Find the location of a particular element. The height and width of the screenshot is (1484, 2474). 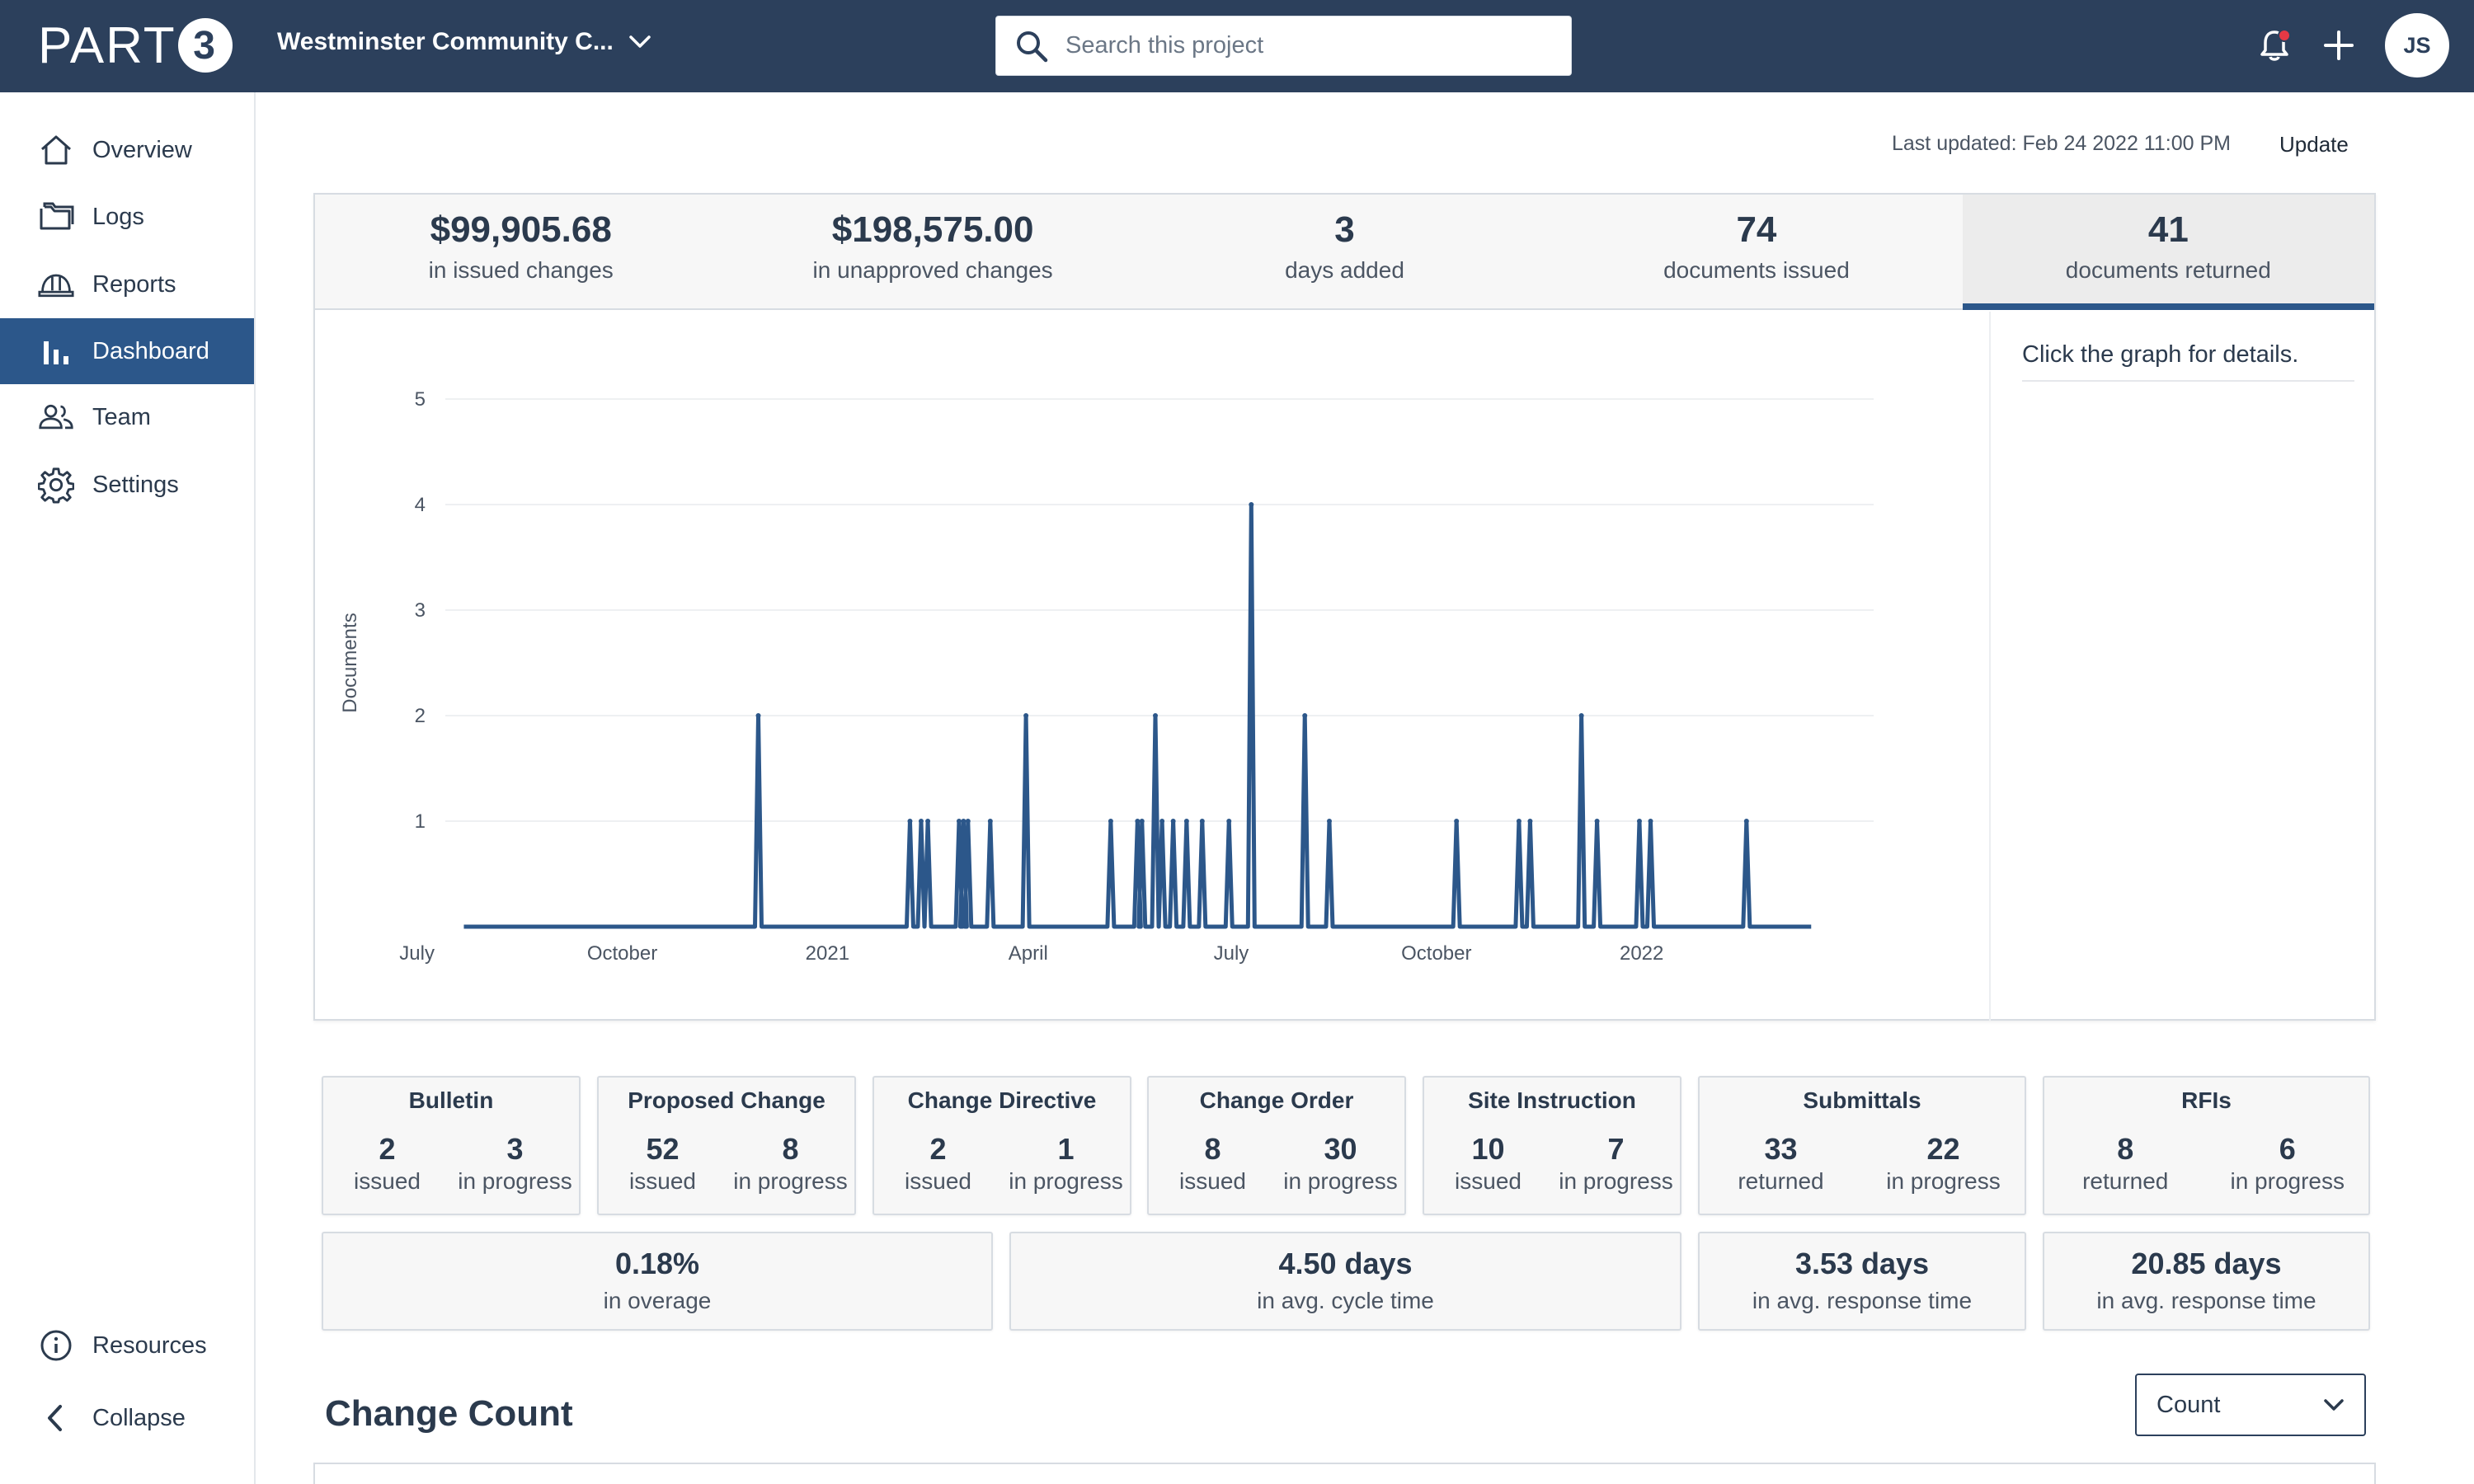

submittals-response-card: 3.53 days in avg. response time is located at coordinates (1862, 1281).